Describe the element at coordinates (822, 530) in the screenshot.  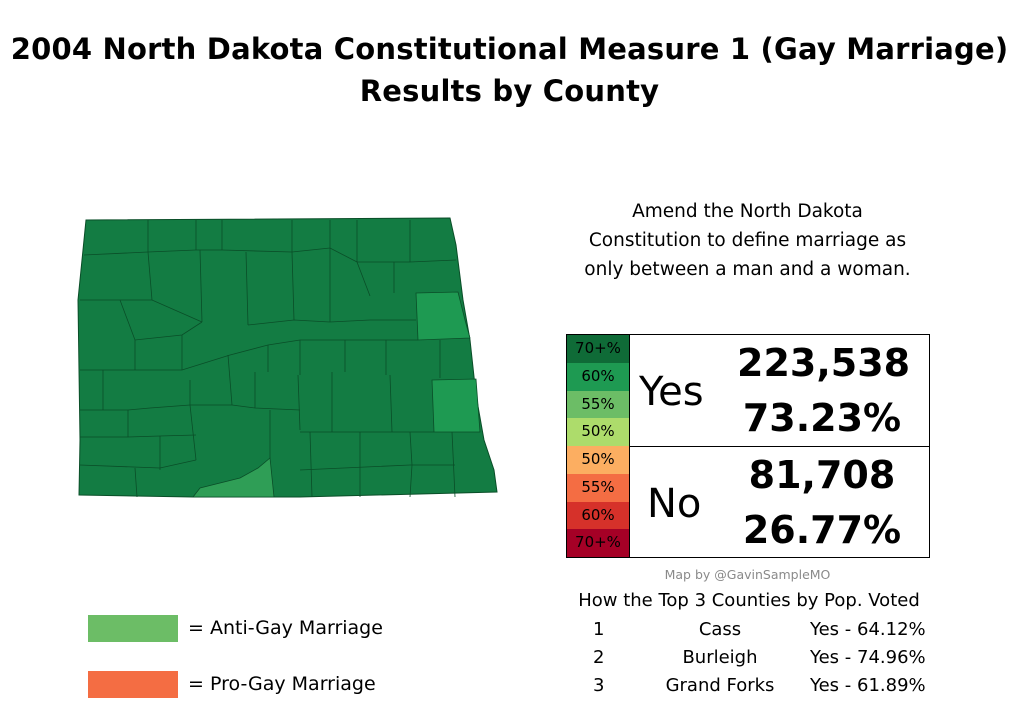
I see `no-percent: 26.77%` at that location.